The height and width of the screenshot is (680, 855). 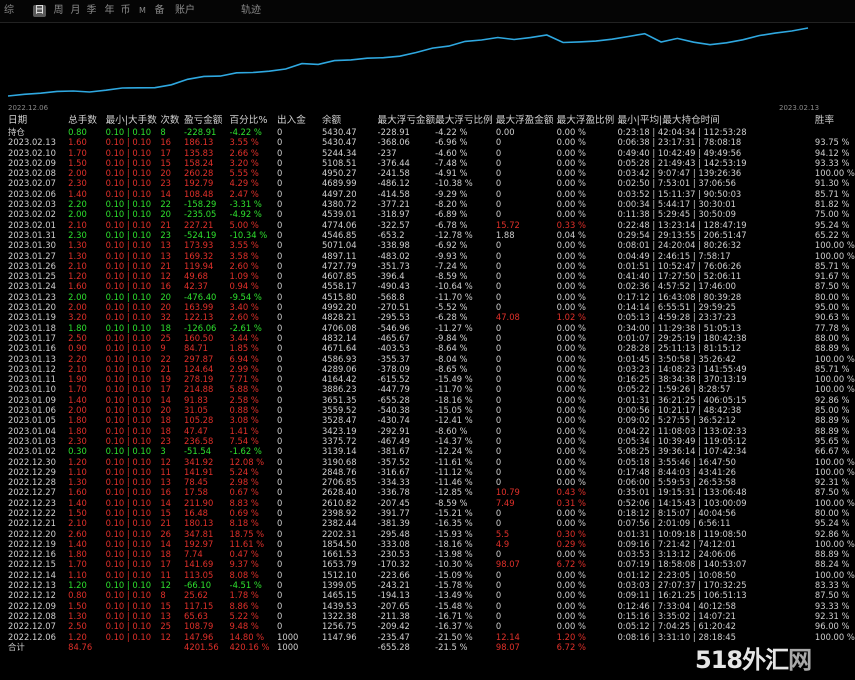 What do you see at coordinates (571, 307) in the screenshot?
I see `cell-max-float-profit-pct: 0.00 %` at bounding box center [571, 307].